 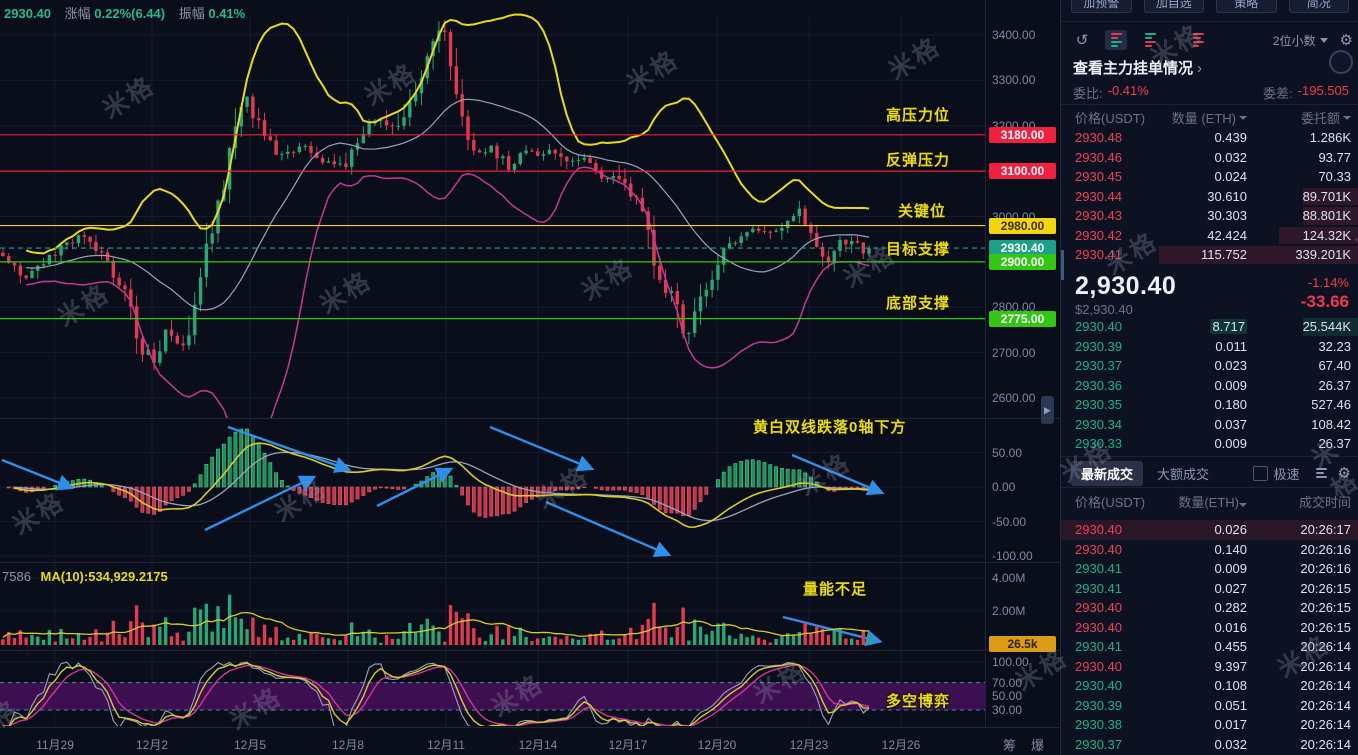 What do you see at coordinates (1260, 473) in the screenshot?
I see `fast-mode-checkbox` at bounding box center [1260, 473].